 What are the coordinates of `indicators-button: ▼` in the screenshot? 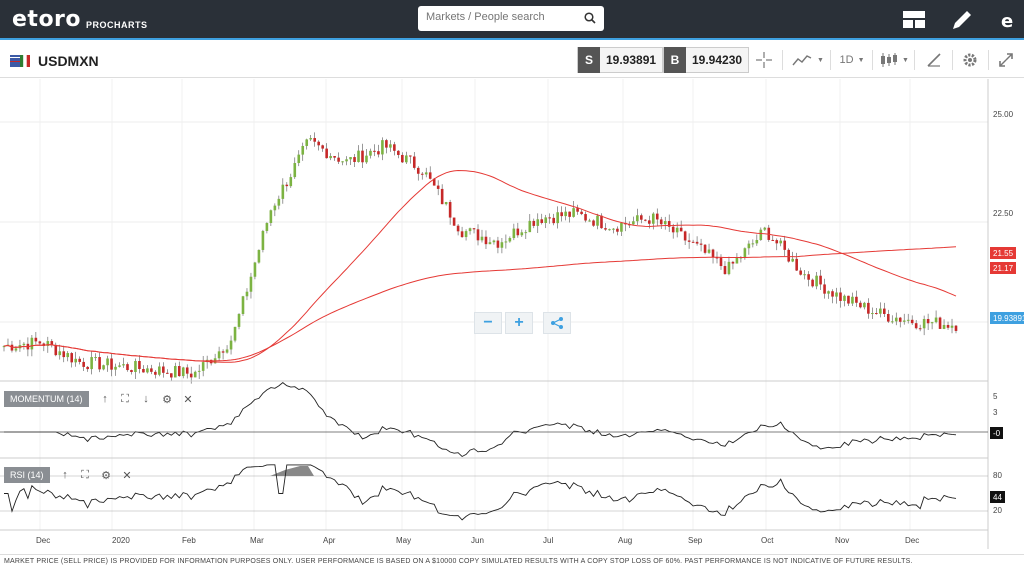 It's located at (894, 60).